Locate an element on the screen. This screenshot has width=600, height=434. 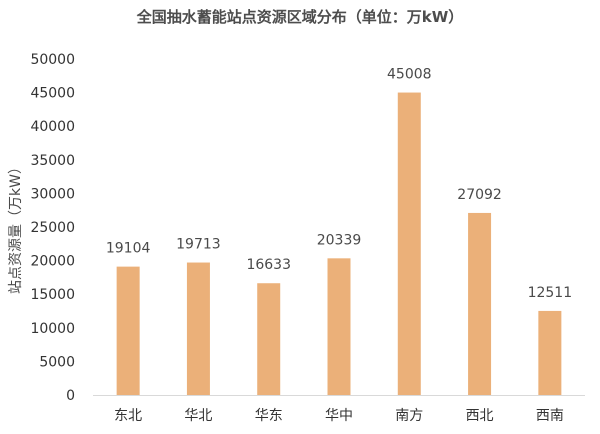
y-tick-label: 30000 is located at coordinates (52, 194).